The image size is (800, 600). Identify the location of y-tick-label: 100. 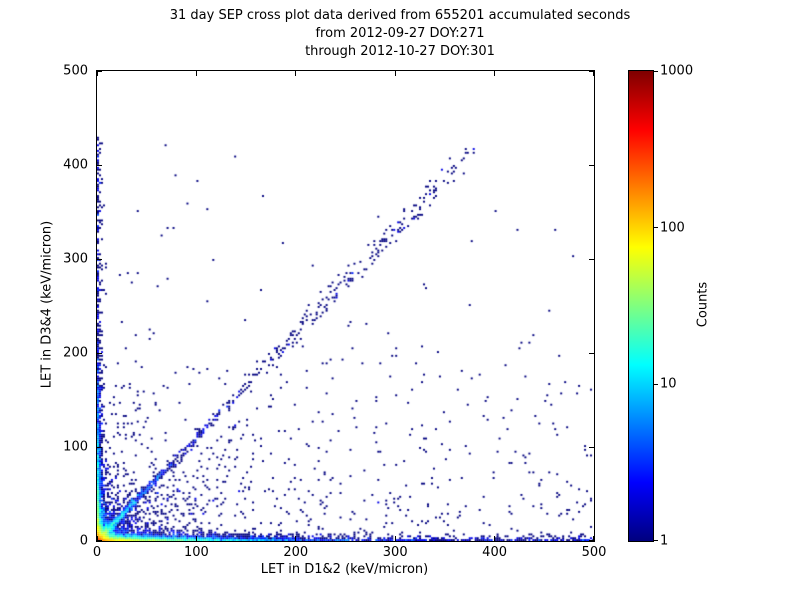
(75, 447).